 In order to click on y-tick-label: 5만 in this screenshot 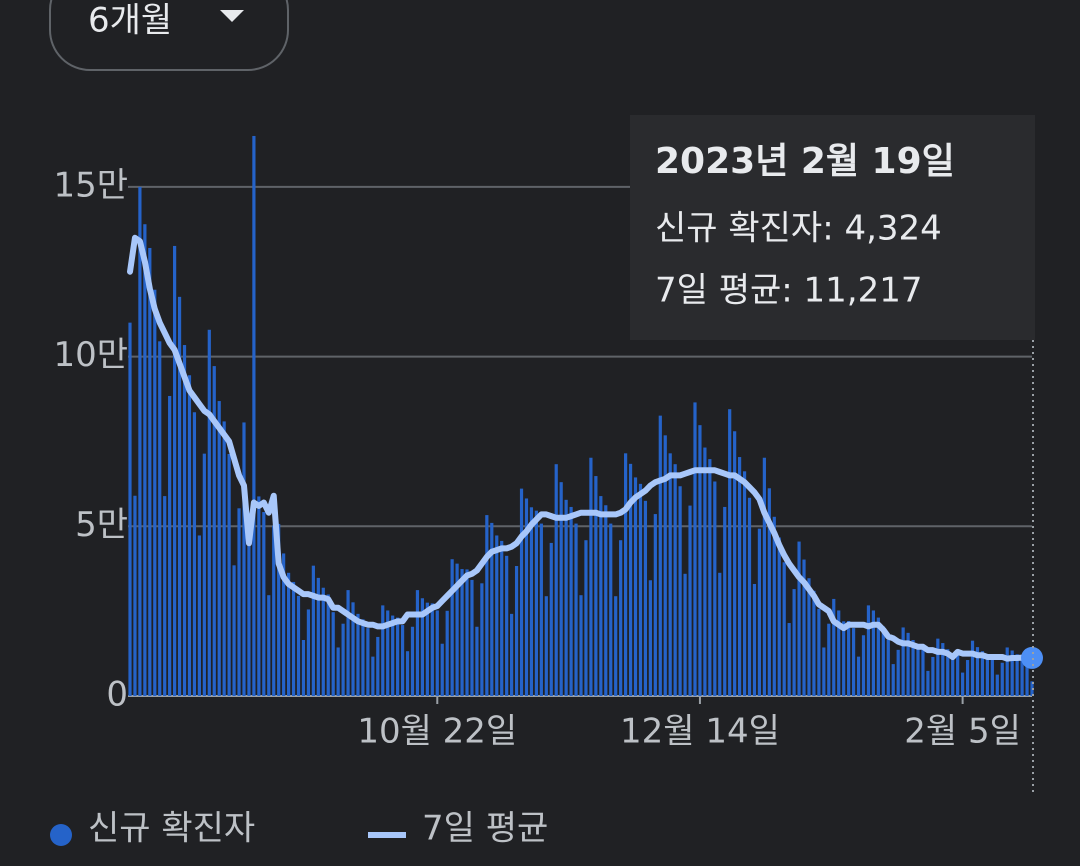, I will do `click(101, 525)`.